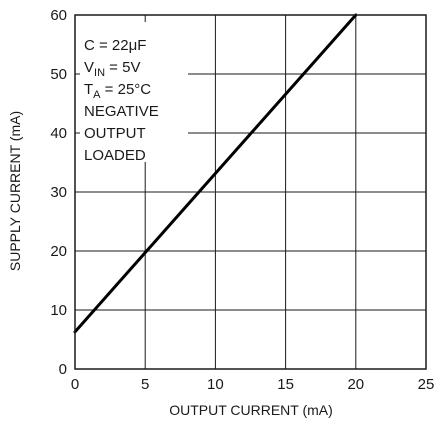  I want to click on y-tick-label: 10, so click(58, 310).